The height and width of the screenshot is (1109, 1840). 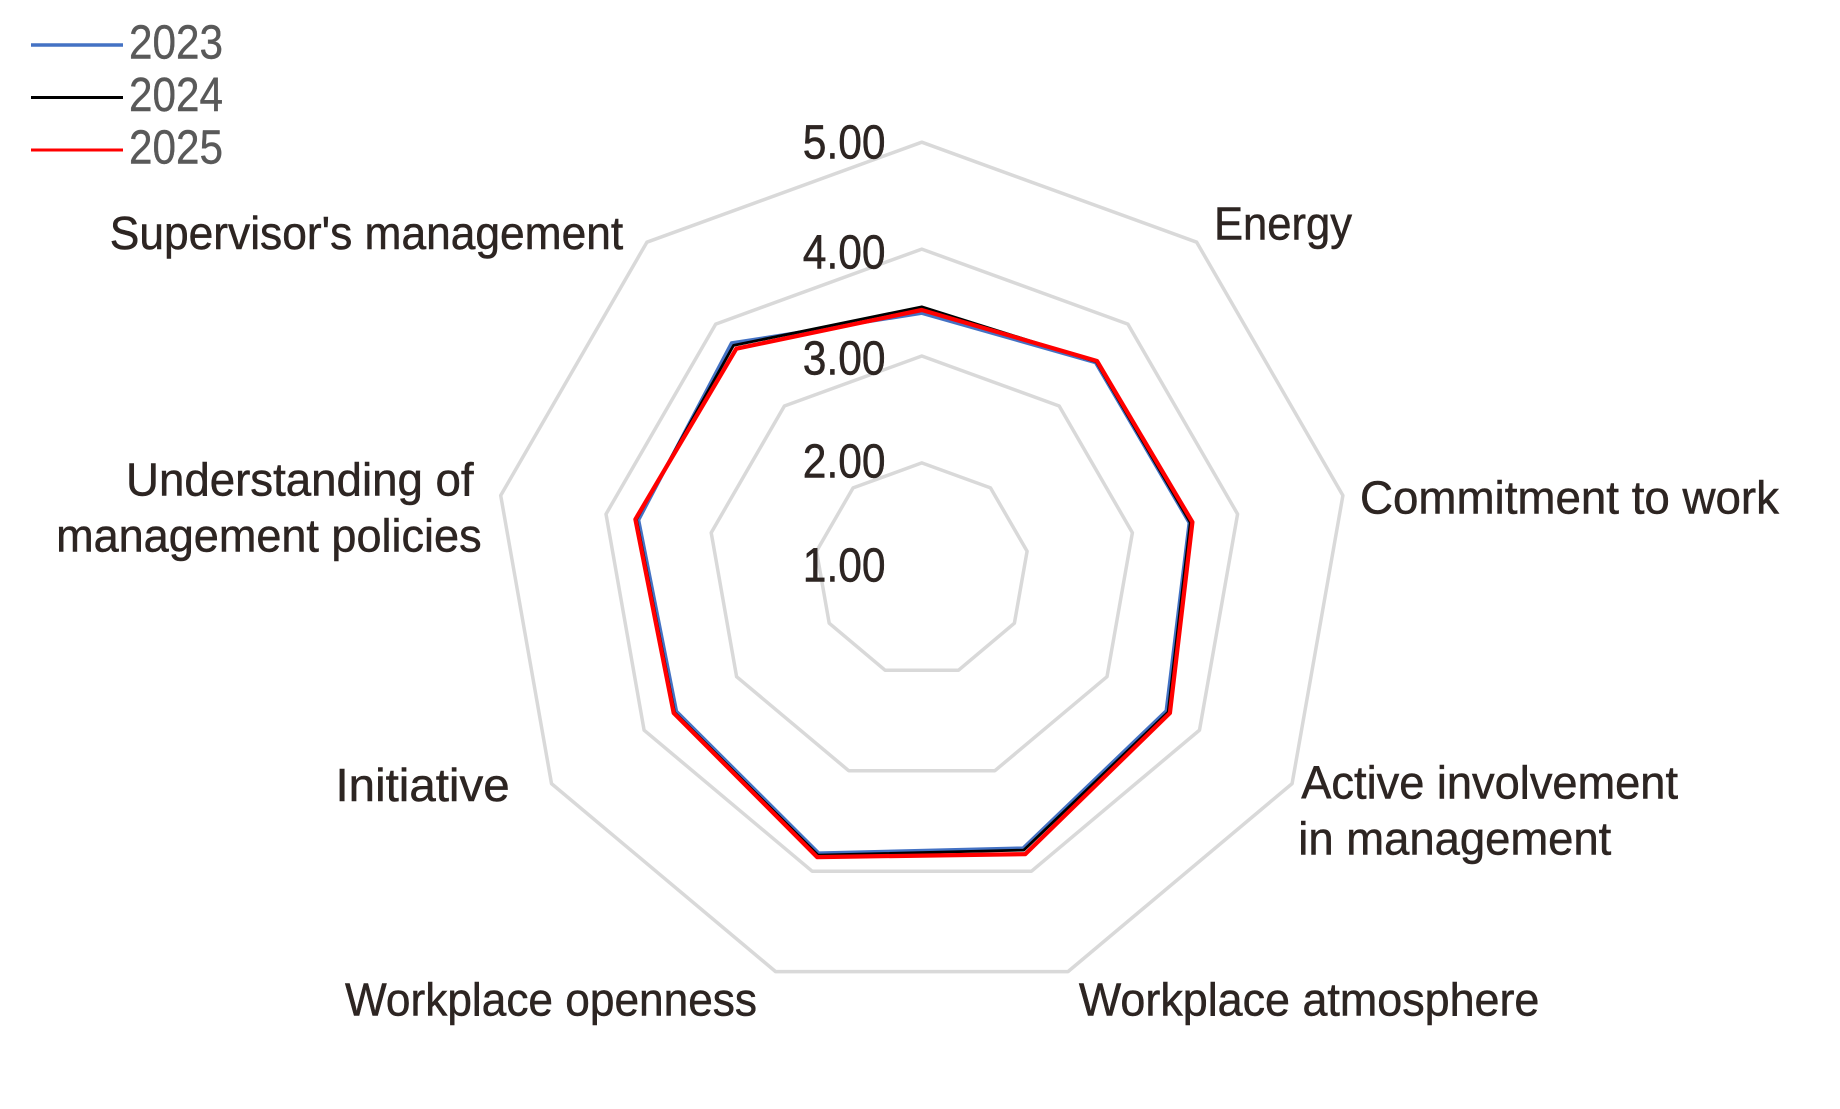 What do you see at coordinates (423, 785) in the screenshot?
I see `svg-text: Initiative` at bounding box center [423, 785].